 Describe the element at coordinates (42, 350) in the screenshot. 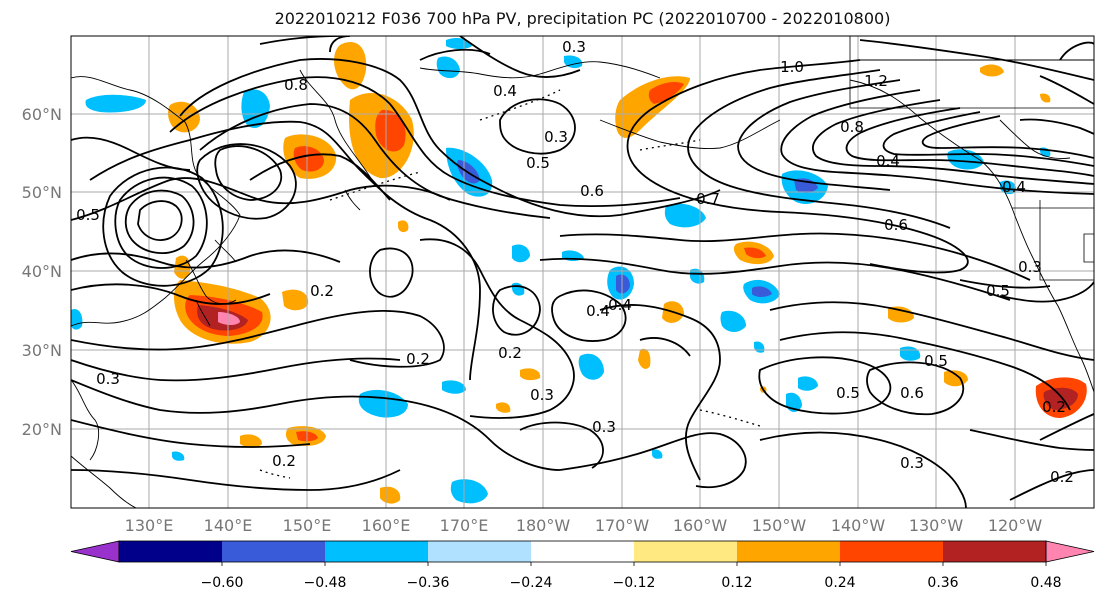

I see `latitude-label: 30°N` at that location.